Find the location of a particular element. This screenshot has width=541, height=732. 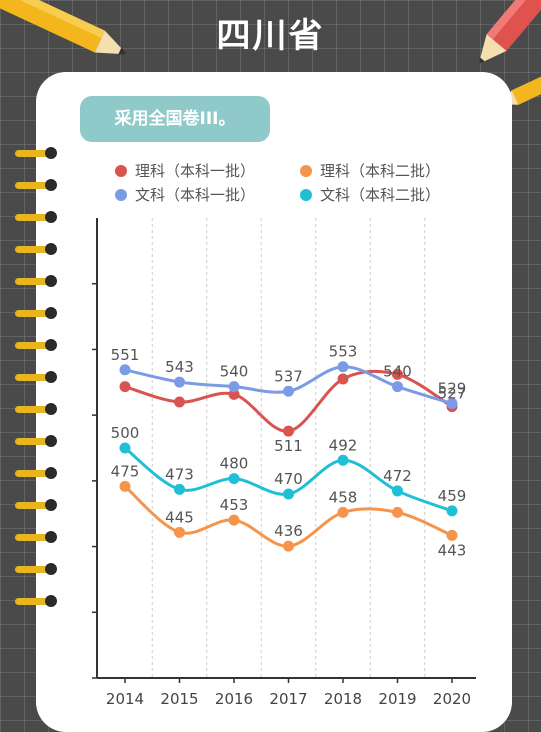

data-label: 453 is located at coordinates (234, 505).